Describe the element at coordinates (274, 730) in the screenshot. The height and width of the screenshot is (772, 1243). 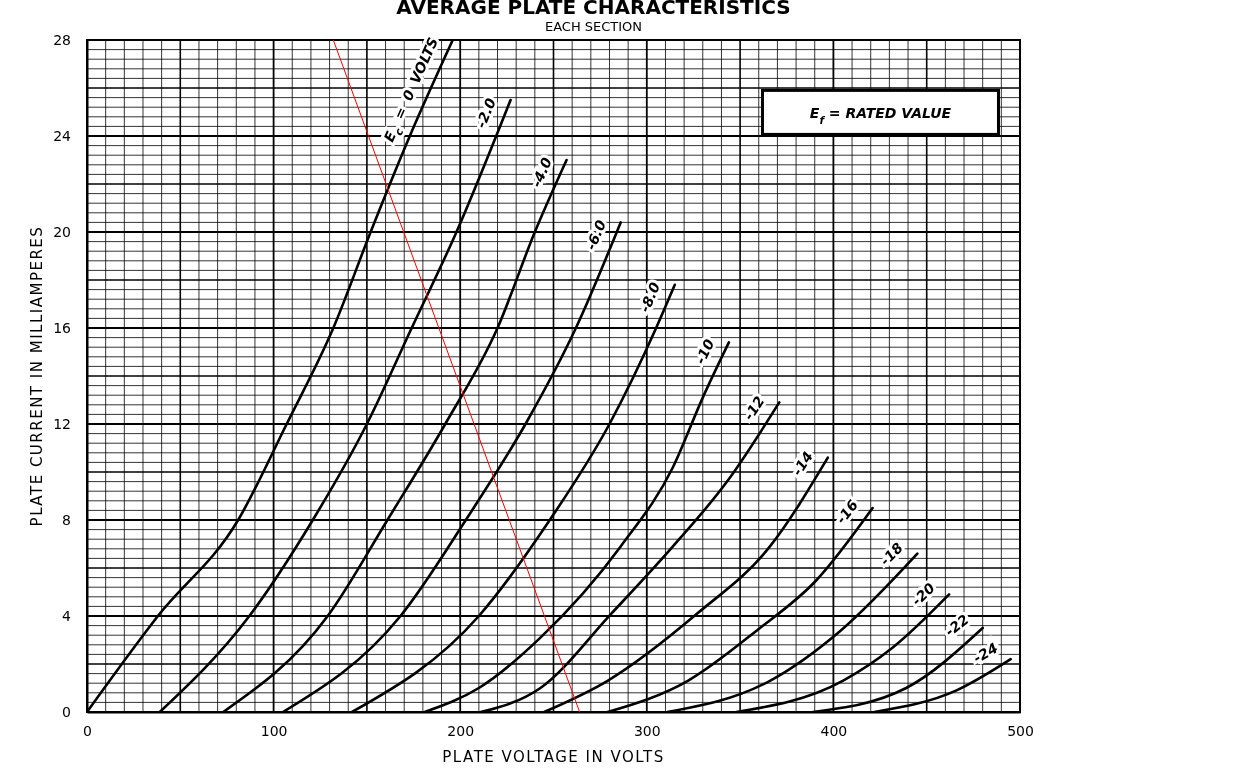
I see `x-tick-label: 100` at that location.